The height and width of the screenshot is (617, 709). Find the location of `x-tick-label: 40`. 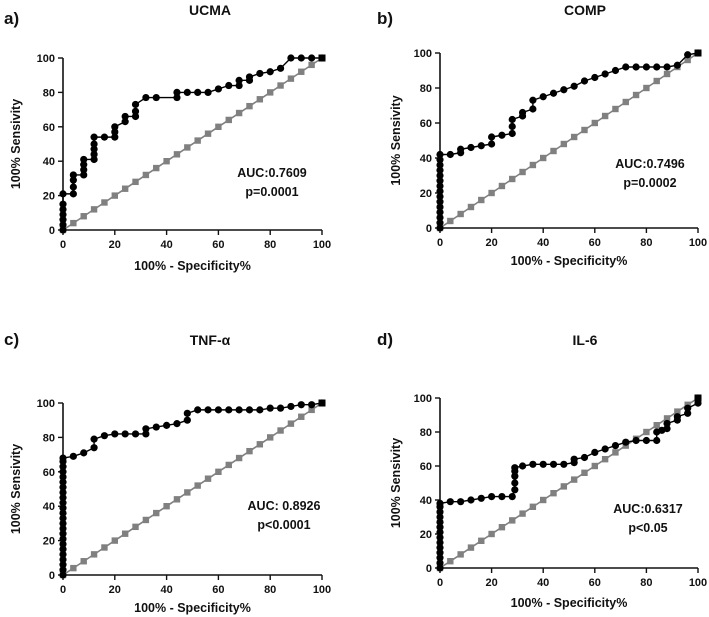

x-tick-label: 40 is located at coordinates (166, 245).